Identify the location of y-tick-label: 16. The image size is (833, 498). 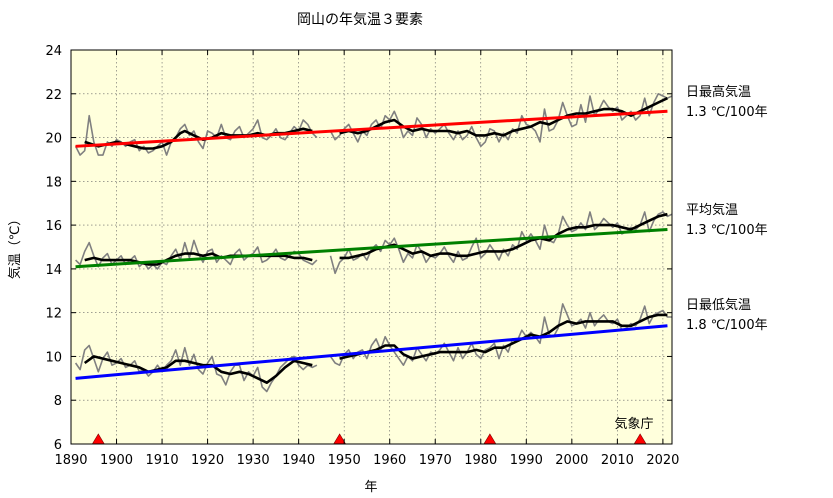
(53, 226).